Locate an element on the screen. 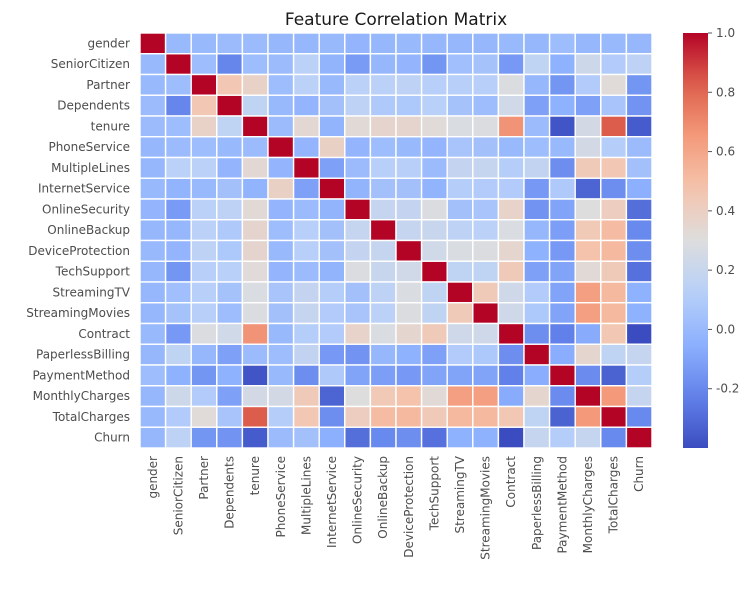 The width and height of the screenshot is (751, 589). y-tick-label: StreamingTV is located at coordinates (91, 292).